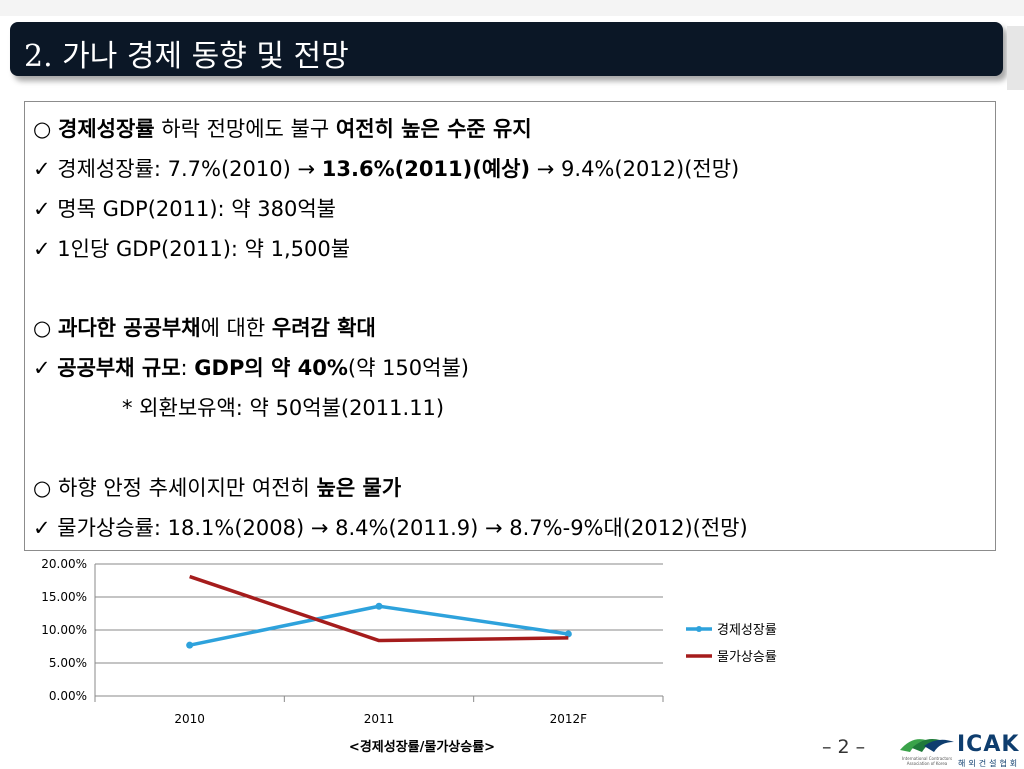 The height and width of the screenshot is (769, 1024). Describe the element at coordinates (106, 129) in the screenshot. I see `line-segment: 경제성장률` at that location.